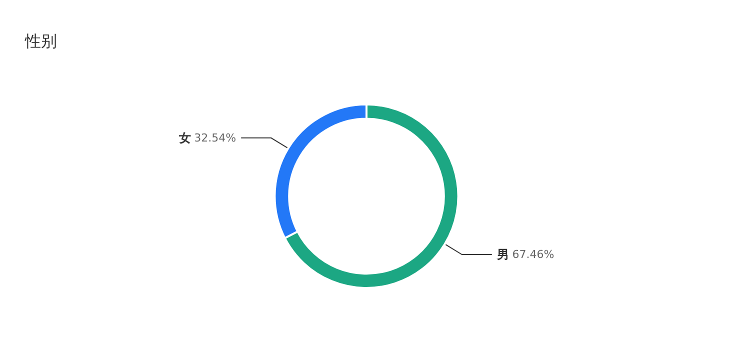 This screenshot has height=360, width=733. Describe the element at coordinates (533, 254) in the screenshot. I see `data-label: 67.46%` at that location.